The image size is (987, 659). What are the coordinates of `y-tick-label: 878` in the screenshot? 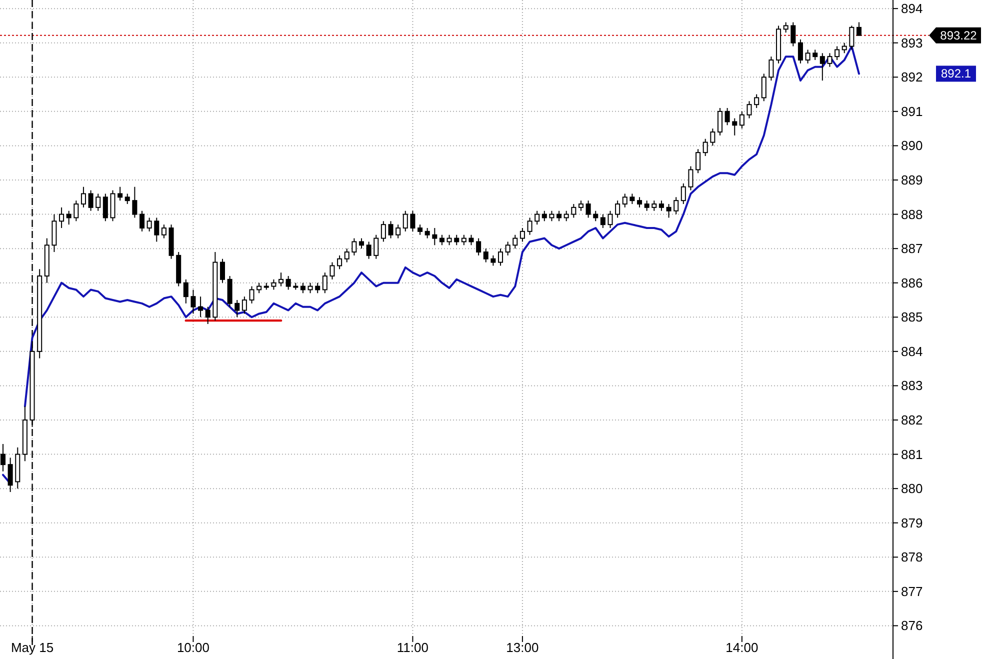 It's located at (912, 557).